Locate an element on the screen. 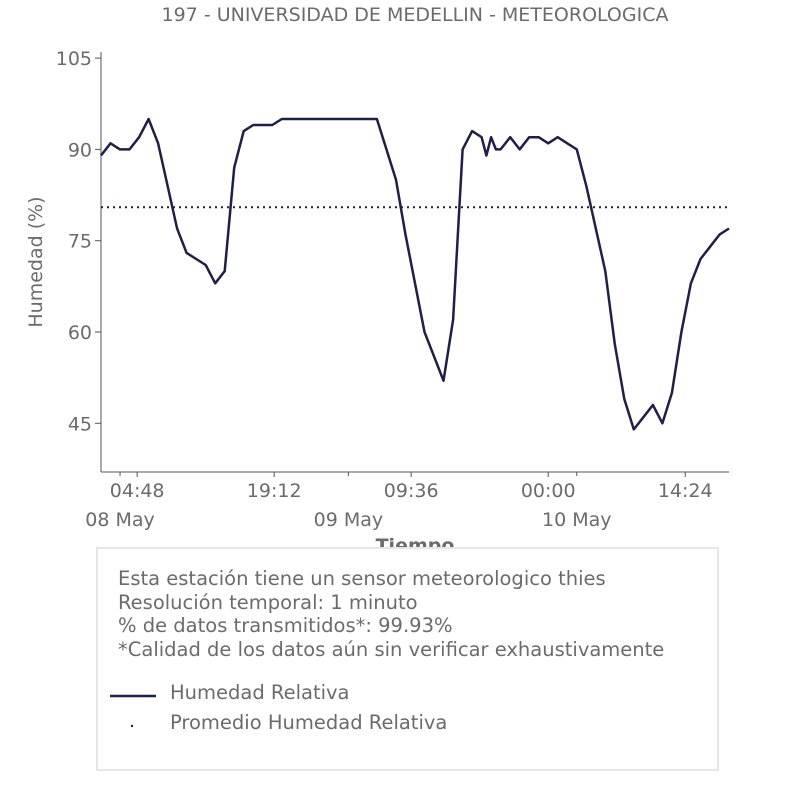  x-tick-label: 00:00 is located at coordinates (548, 491).